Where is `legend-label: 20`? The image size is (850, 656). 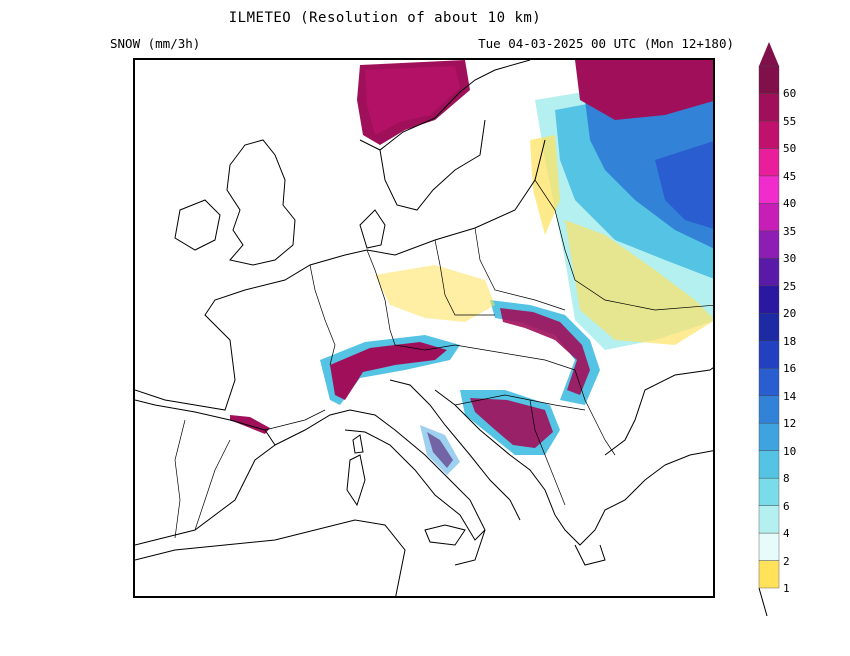 legend-label: 20 is located at coordinates (790, 314).